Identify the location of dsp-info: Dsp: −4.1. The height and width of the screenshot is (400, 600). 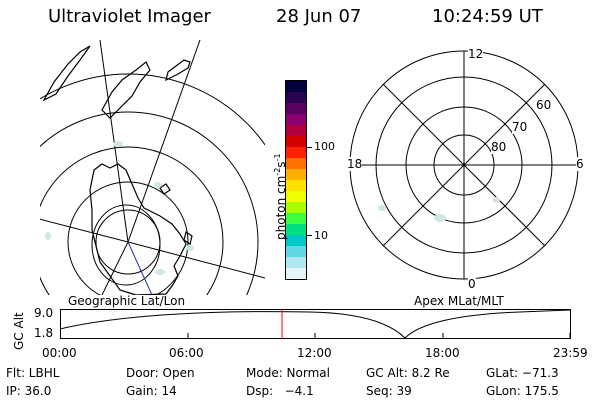
(280, 391).